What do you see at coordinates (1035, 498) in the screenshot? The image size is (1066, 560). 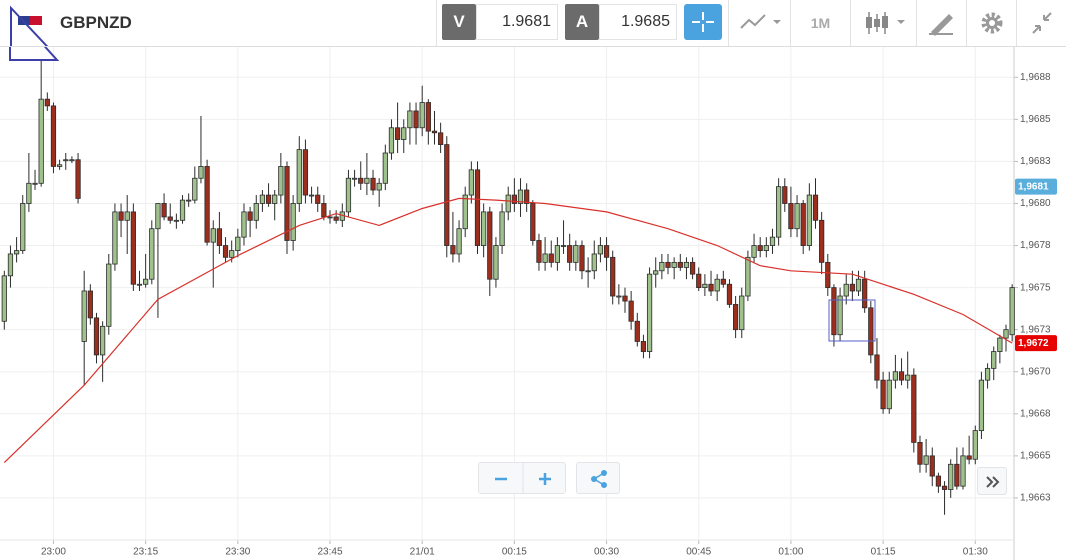 I see `y-tick-label: 1,9663` at bounding box center [1035, 498].